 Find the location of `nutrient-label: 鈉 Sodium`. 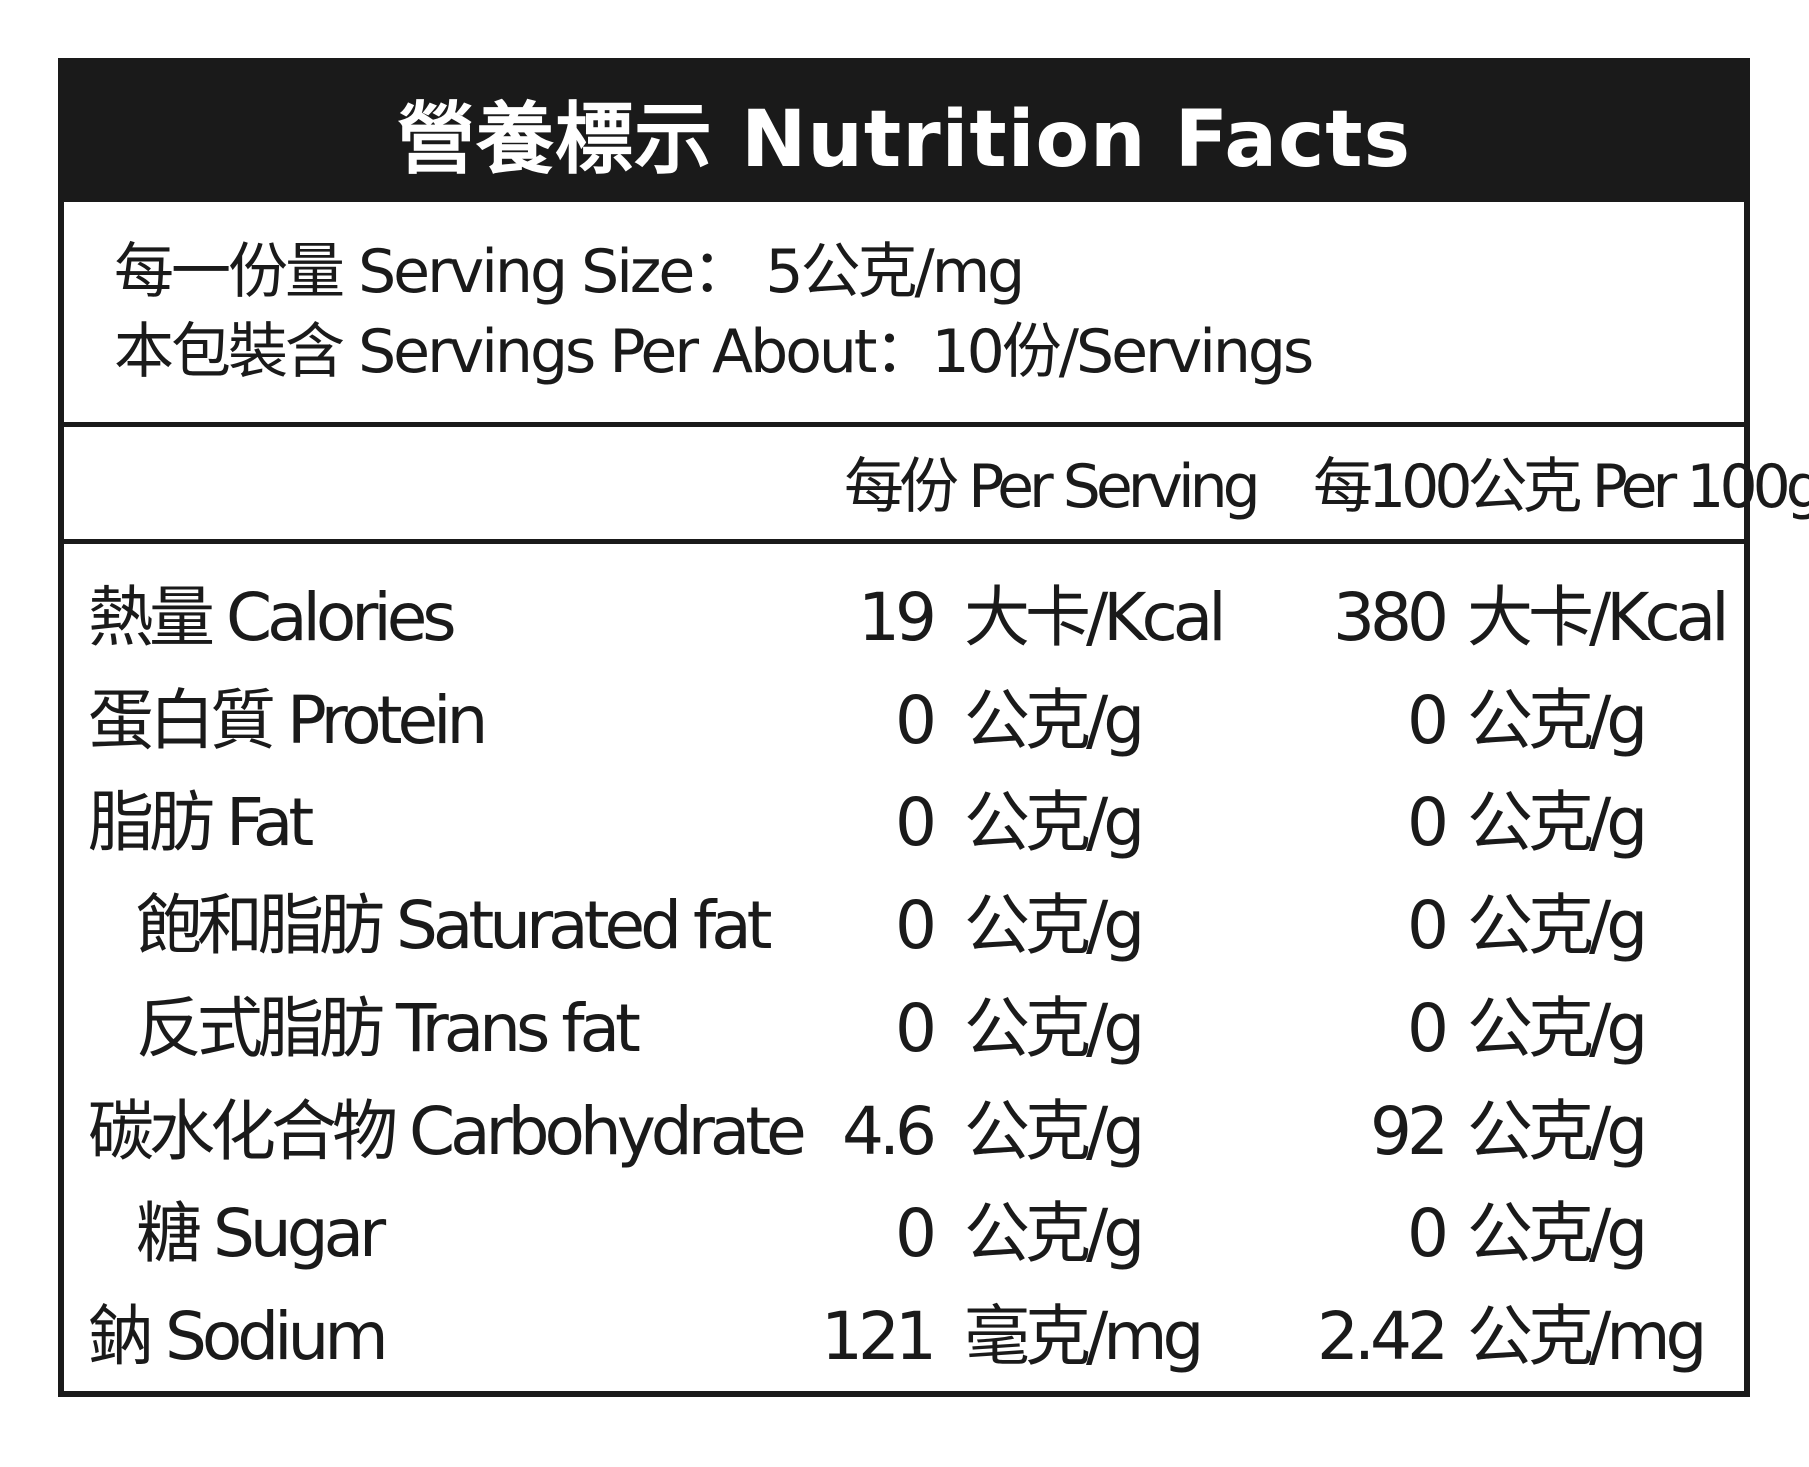

nutrient-label: 鈉 Sodium is located at coordinates (238, 1336).